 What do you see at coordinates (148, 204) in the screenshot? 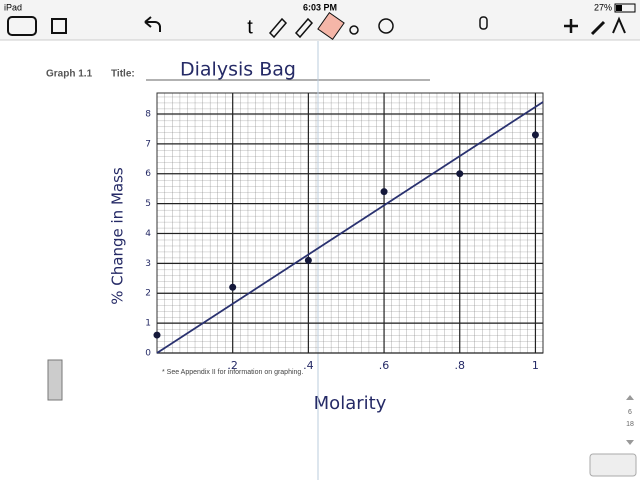
I see `y-tick-label: 5` at bounding box center [148, 204].